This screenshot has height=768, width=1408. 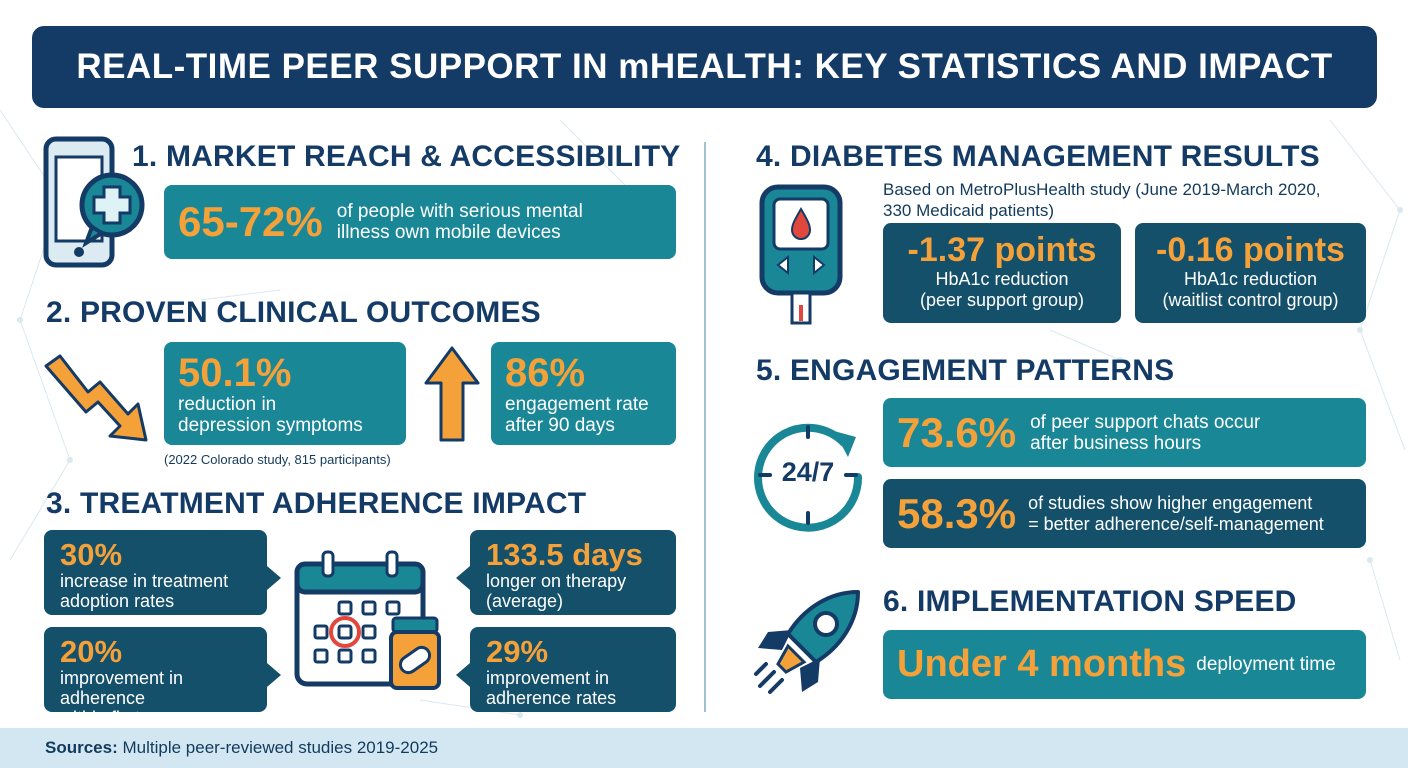 What do you see at coordinates (293, 312) in the screenshot?
I see `section2-title: 2. PROVEN CLINICAL OUTCOMES` at bounding box center [293, 312].